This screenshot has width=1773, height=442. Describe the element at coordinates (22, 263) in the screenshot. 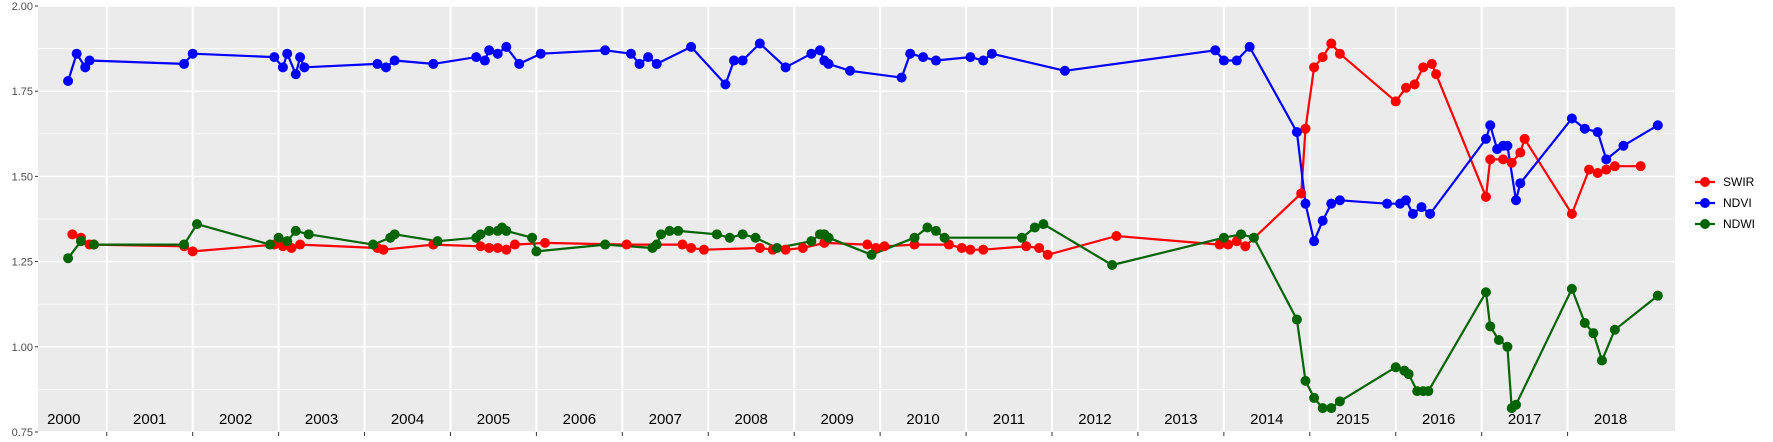

I see `y-tick-label: 1.25` at that location.